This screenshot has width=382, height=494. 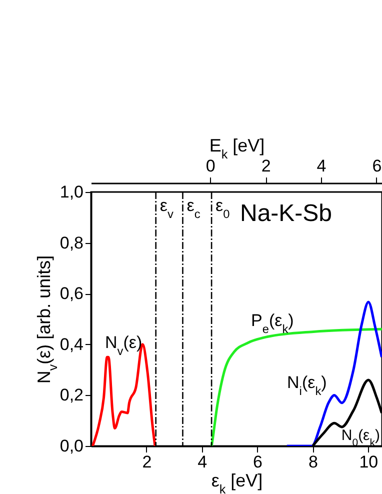 What do you see at coordinates (377, 166) in the screenshot?
I see `x2-tick-label: 6` at bounding box center [377, 166].